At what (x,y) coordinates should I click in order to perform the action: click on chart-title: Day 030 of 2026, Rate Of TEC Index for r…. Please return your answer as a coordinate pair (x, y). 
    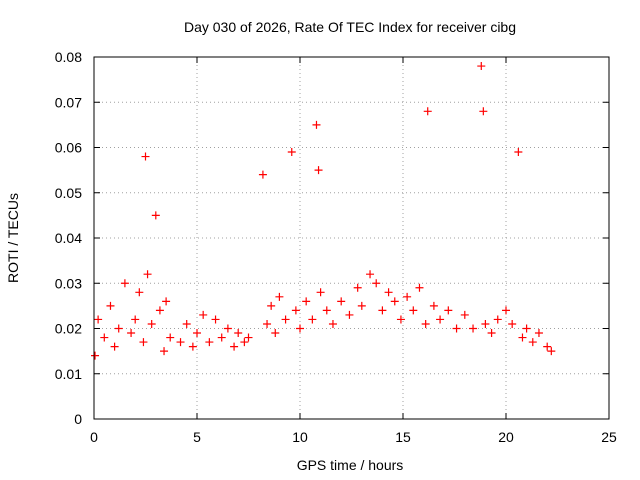
    Looking at the image, I should click on (350, 27).